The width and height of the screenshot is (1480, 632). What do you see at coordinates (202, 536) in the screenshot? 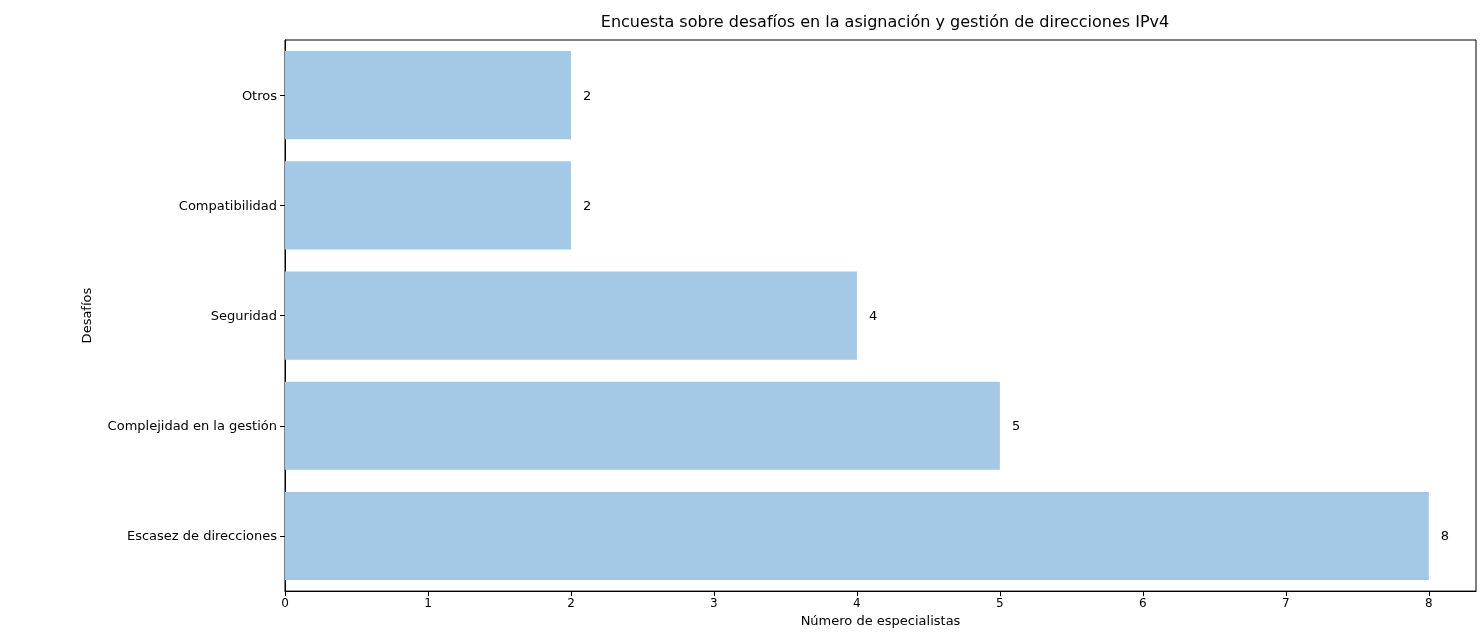
I see `y-tick-label: Escasez de direcciones` at bounding box center [202, 536].